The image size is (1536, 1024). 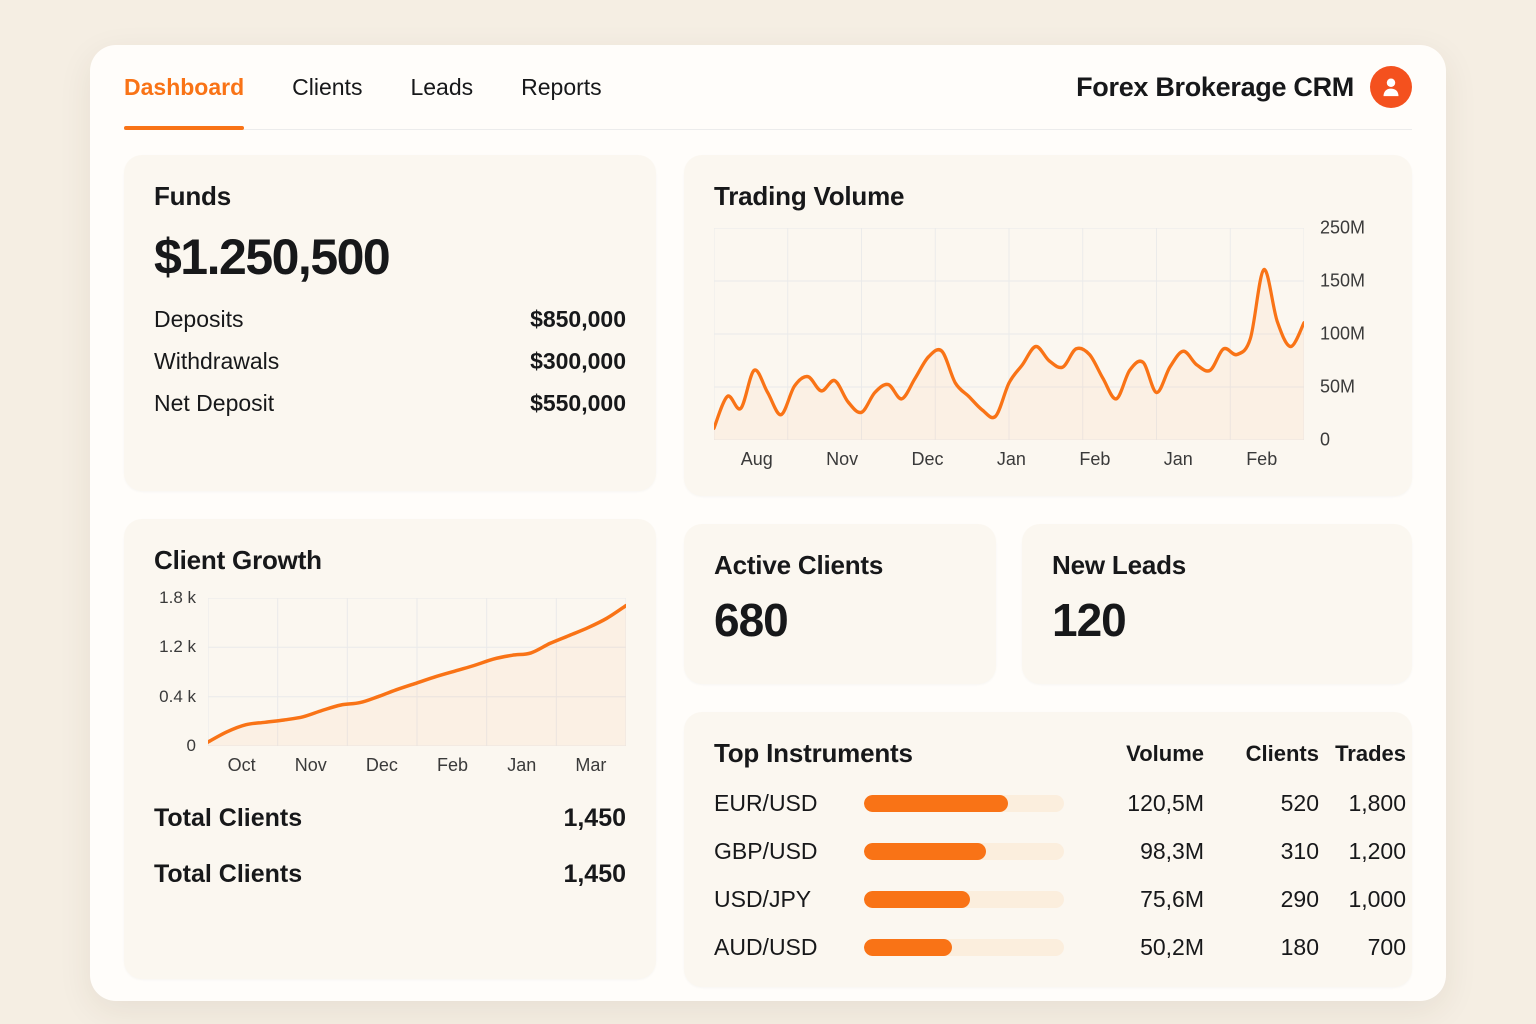 I want to click on client-growth-title: Client Growth, so click(x=238, y=560).